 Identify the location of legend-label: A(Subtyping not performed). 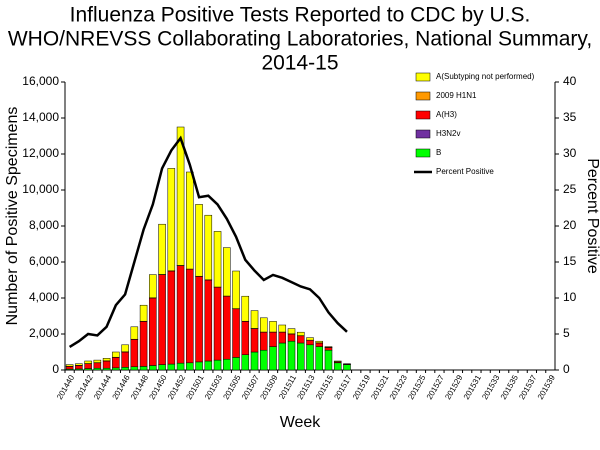
(485, 76).